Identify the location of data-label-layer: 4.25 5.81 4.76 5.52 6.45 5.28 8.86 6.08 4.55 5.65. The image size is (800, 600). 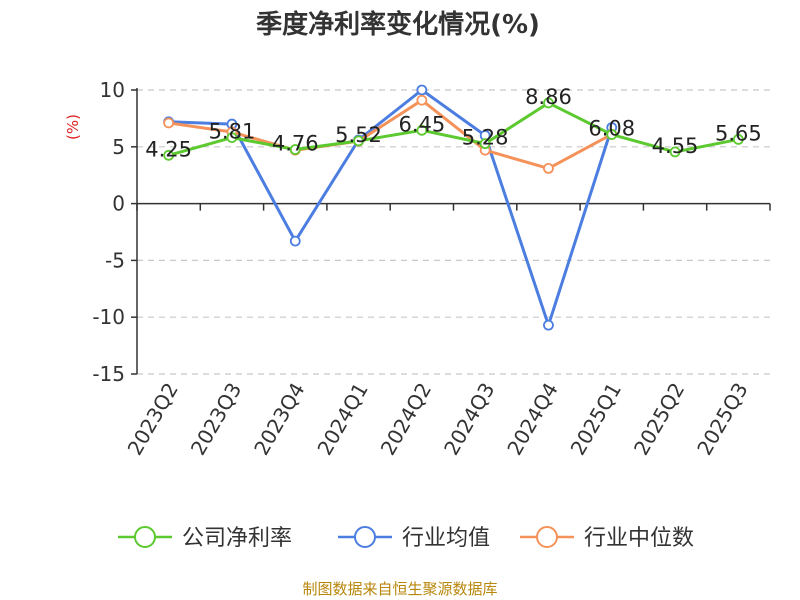
(453, 123).